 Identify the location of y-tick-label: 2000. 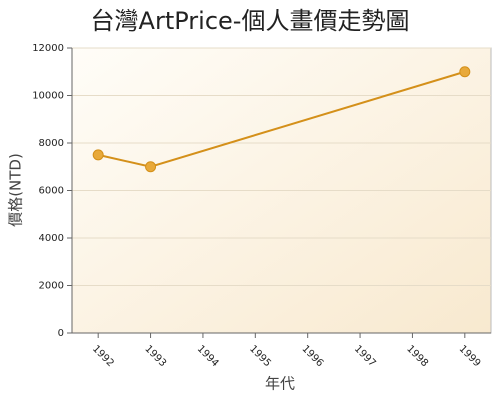
(51, 286).